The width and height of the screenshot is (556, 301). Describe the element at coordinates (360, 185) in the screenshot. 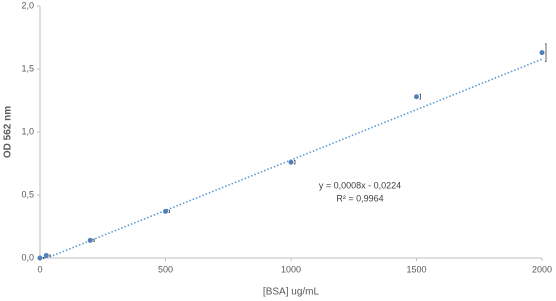

I see `trendline-equation: y = 0,0008x - 0,0224` at that location.